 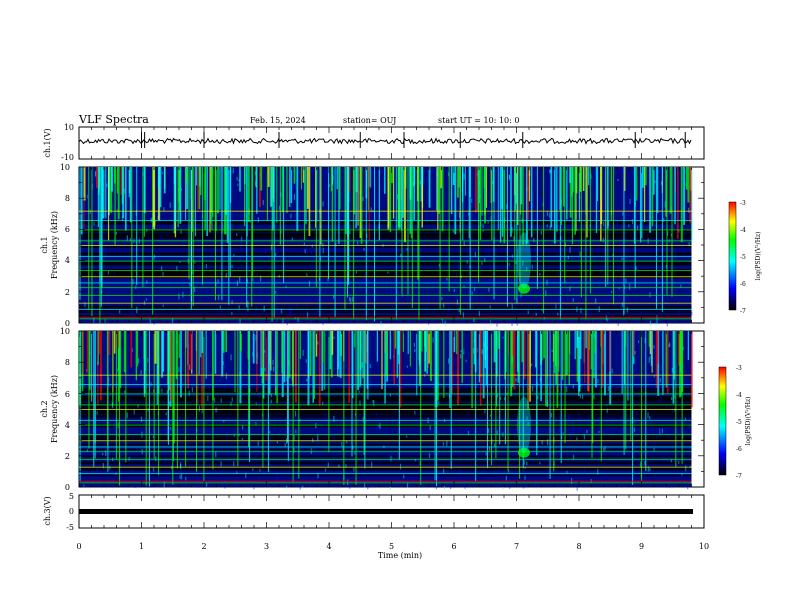 What do you see at coordinates (739, 449) in the screenshot?
I see `ch2-cbar-tick-m6: -6` at bounding box center [739, 449].